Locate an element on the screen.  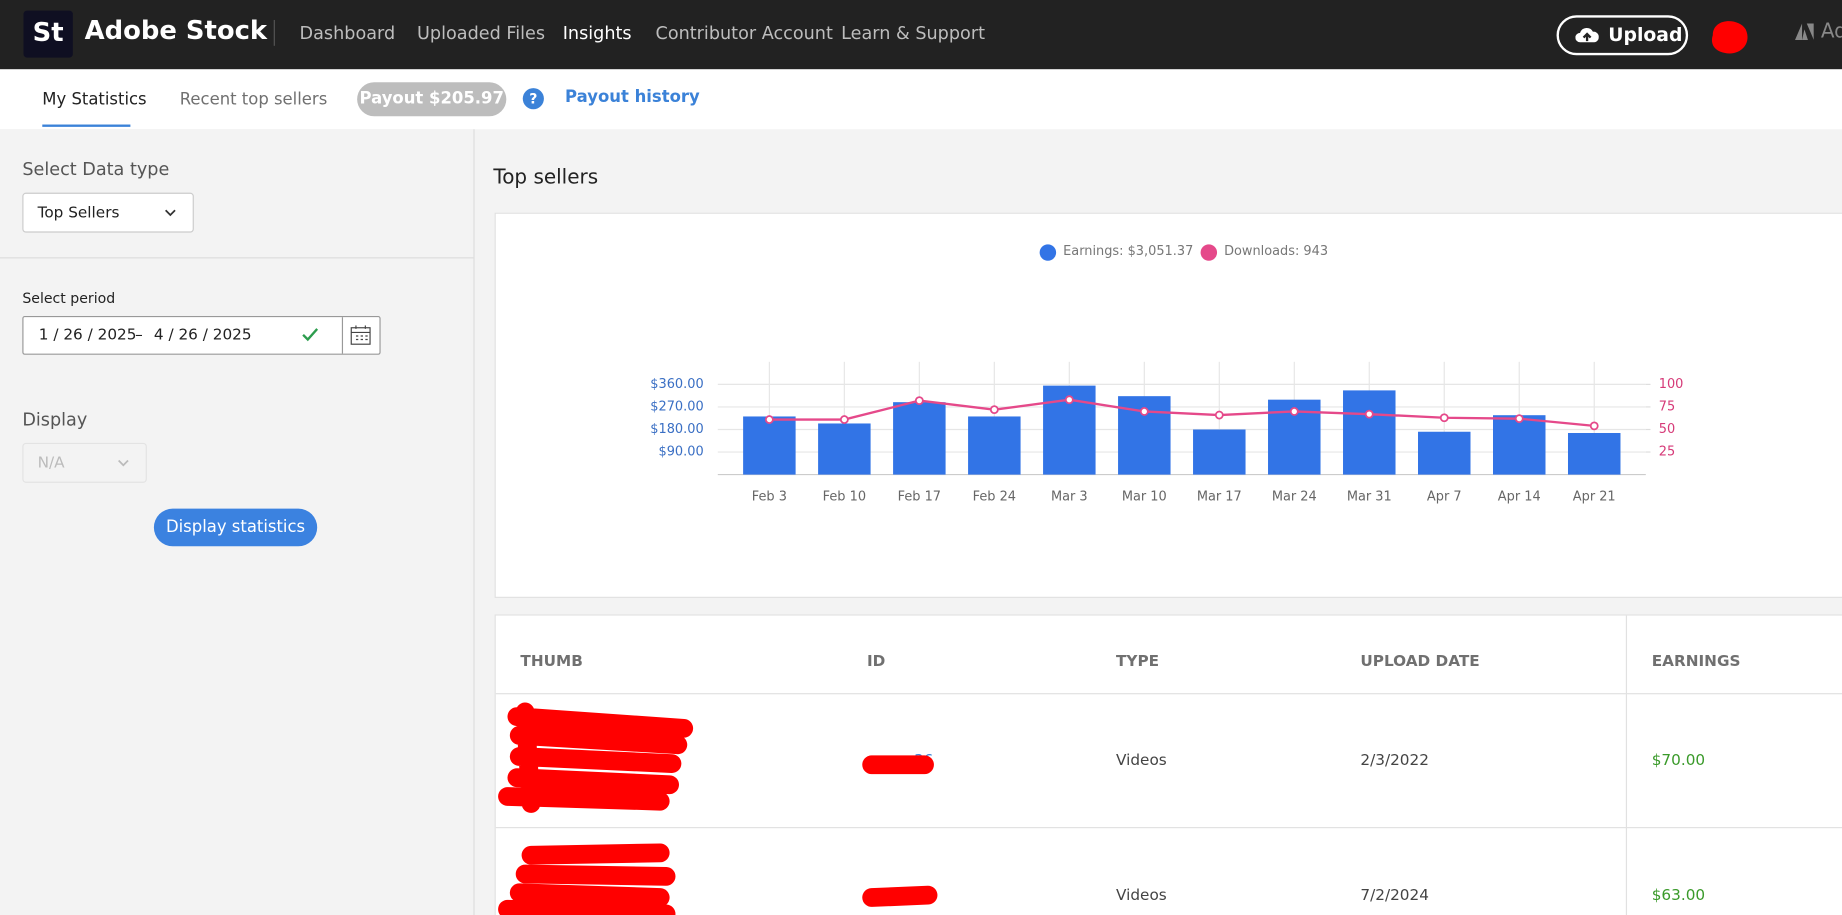
range-dash: – is located at coordinates (139, 336).